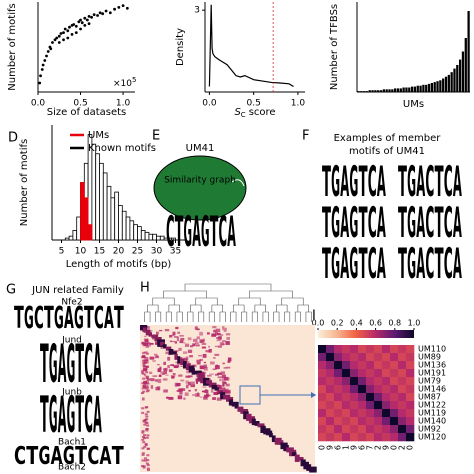 This screenshot has width=474, height=474. I want to click on column-label: 6, so click(362, 447).